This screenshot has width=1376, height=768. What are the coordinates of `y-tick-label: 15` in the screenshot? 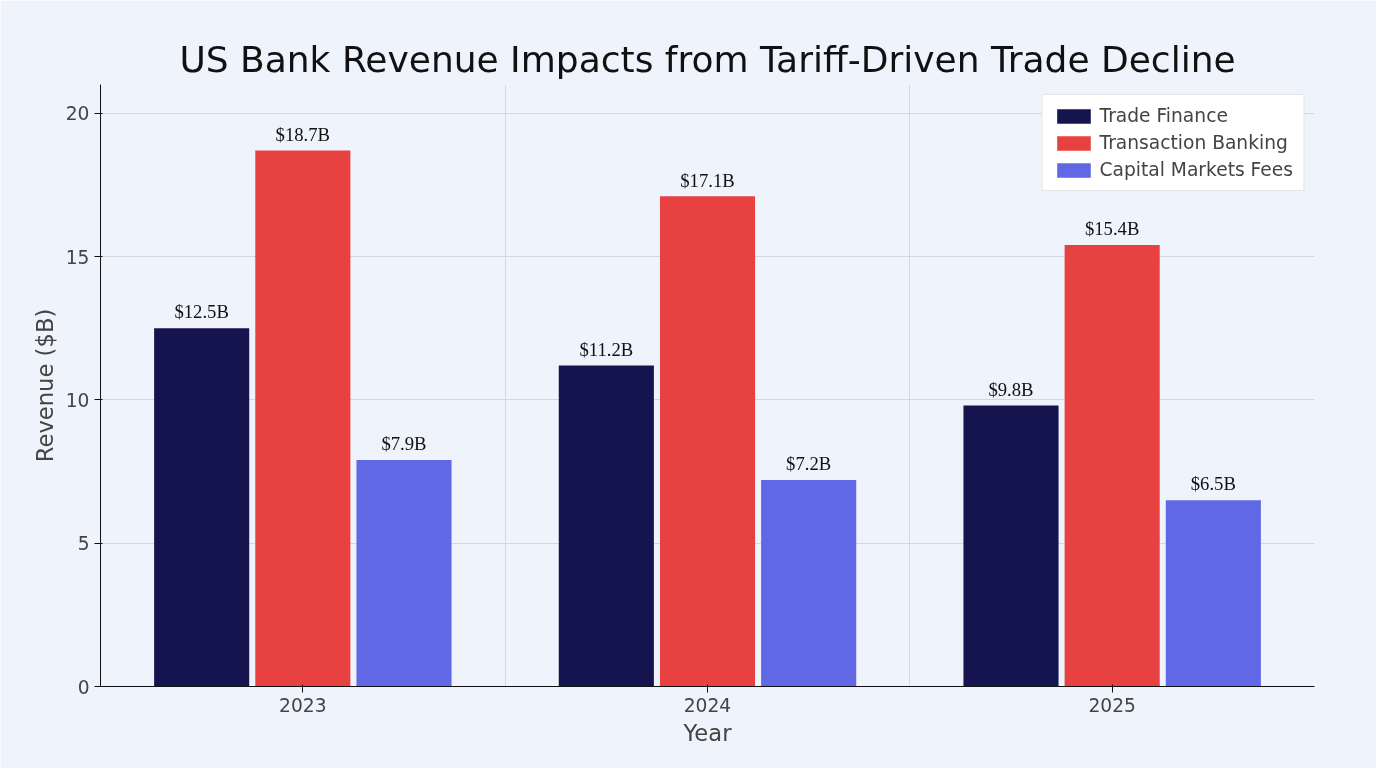 It's located at (77, 257).